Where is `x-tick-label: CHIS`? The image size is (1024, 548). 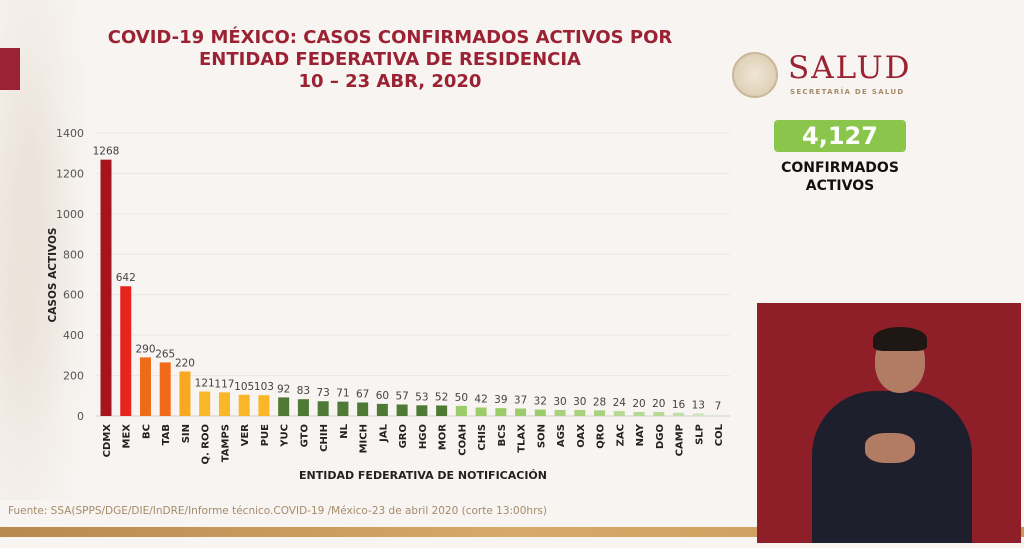 x-tick-label: CHIS is located at coordinates (482, 437).